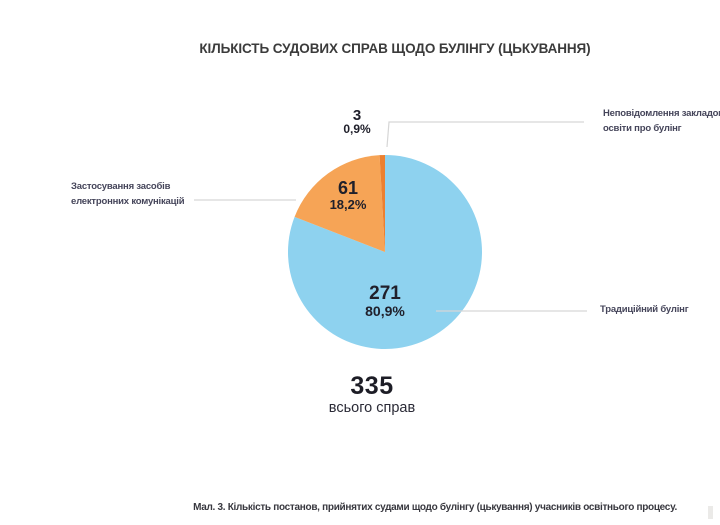 The height and width of the screenshot is (525, 720). I want to click on slice-percent: 80,9%, so click(385, 311).